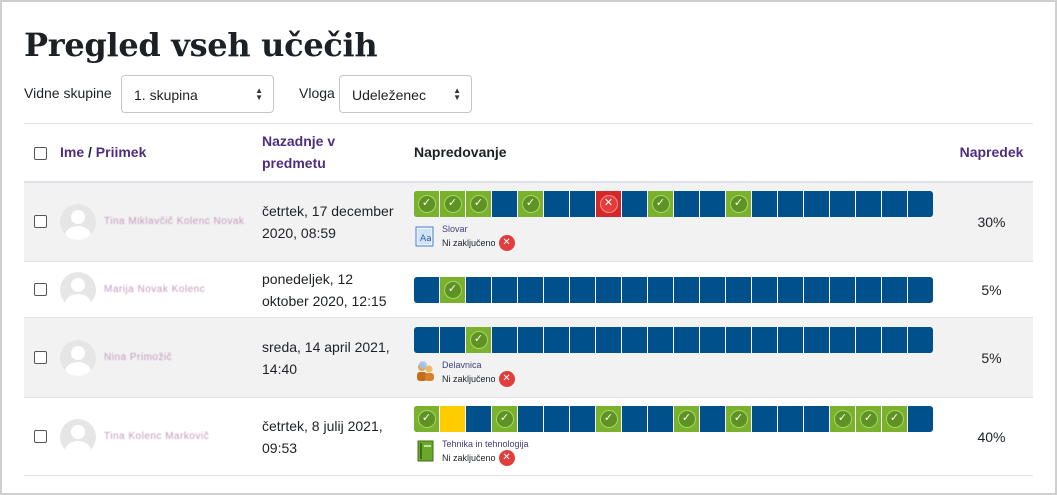 The height and width of the screenshot is (495, 1057). I want to click on book-icon, so click(425, 451).